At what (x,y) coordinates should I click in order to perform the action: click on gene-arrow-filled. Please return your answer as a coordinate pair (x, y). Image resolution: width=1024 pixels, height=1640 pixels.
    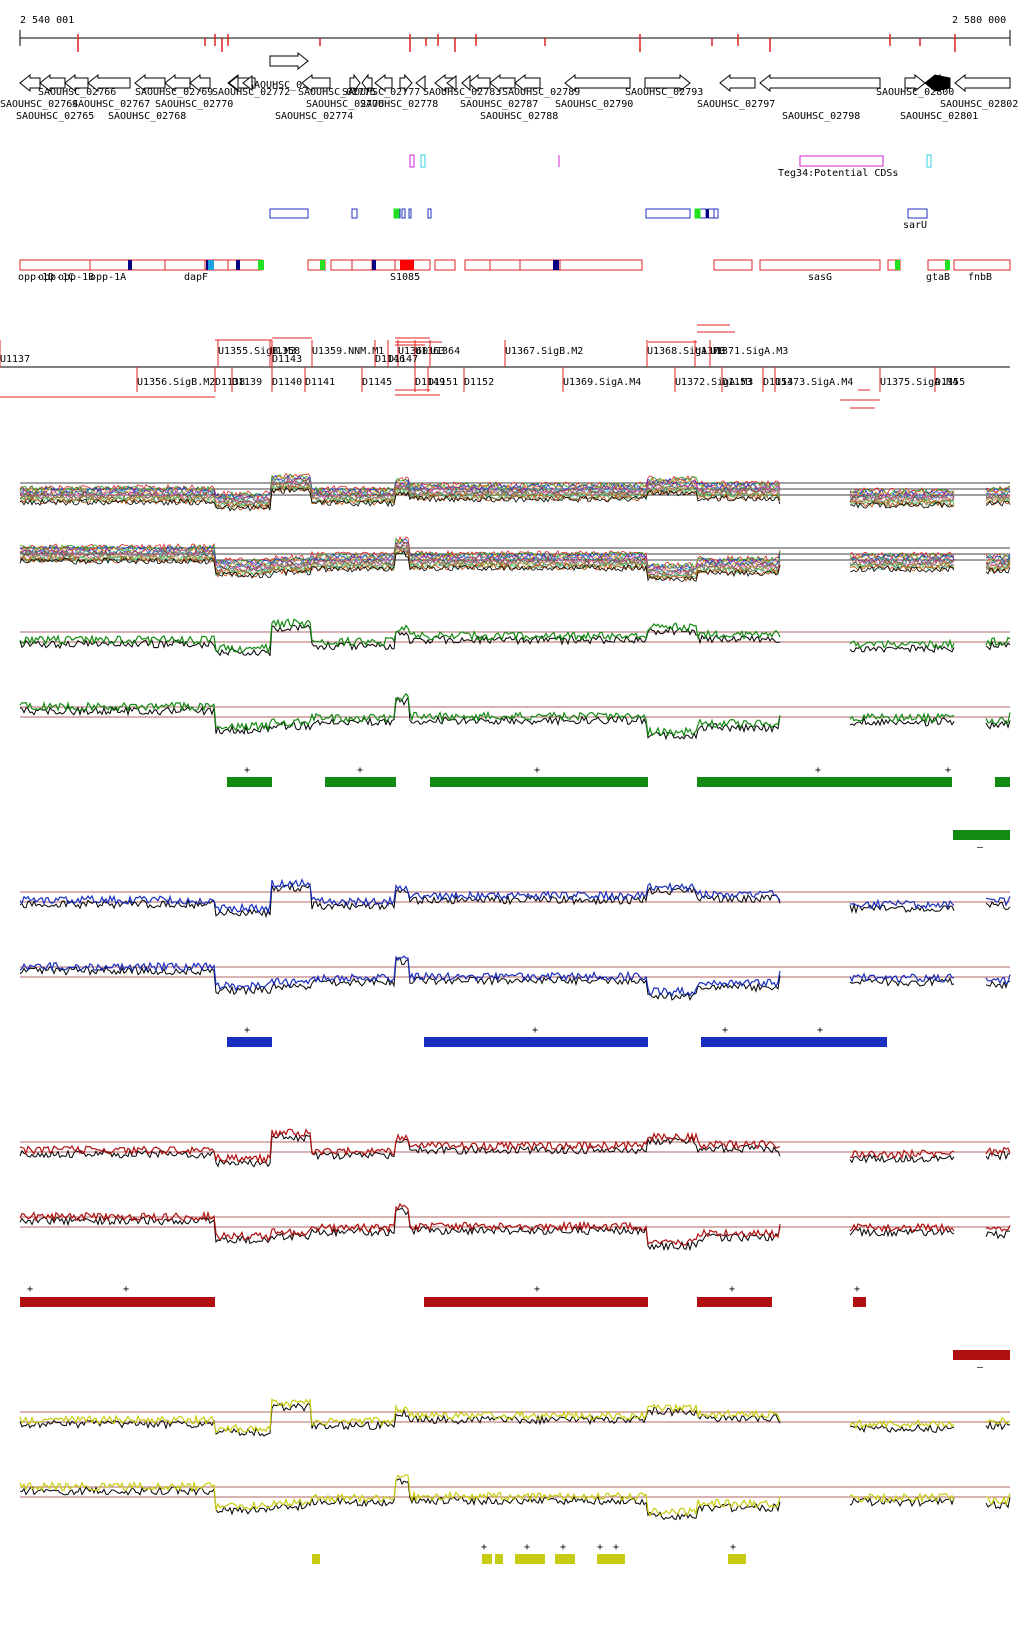
    Looking at the image, I should click on (937, 83).